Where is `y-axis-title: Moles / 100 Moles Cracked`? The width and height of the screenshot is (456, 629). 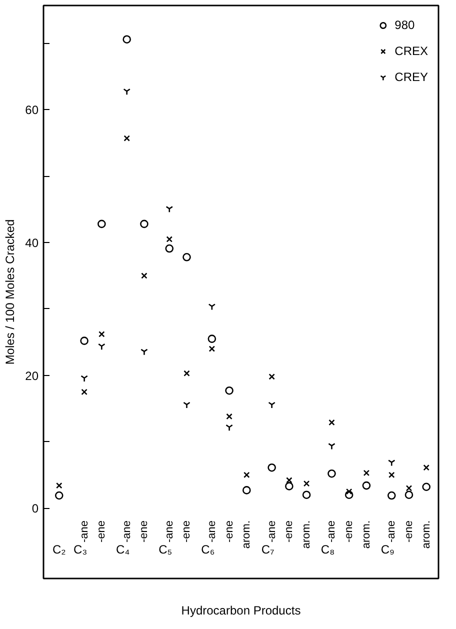
y-axis-title: Moles / 100 Moles Cracked is located at coordinates (10, 292).